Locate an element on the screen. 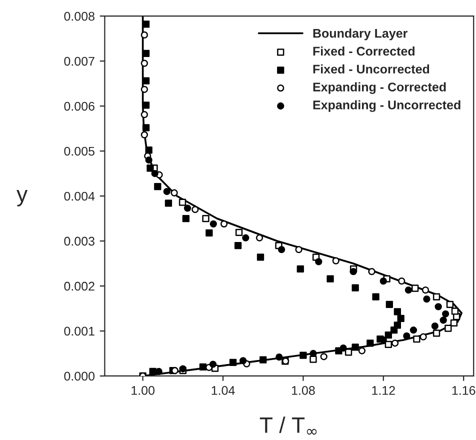  legend-label: Expanding - Corrected is located at coordinates (379, 88).